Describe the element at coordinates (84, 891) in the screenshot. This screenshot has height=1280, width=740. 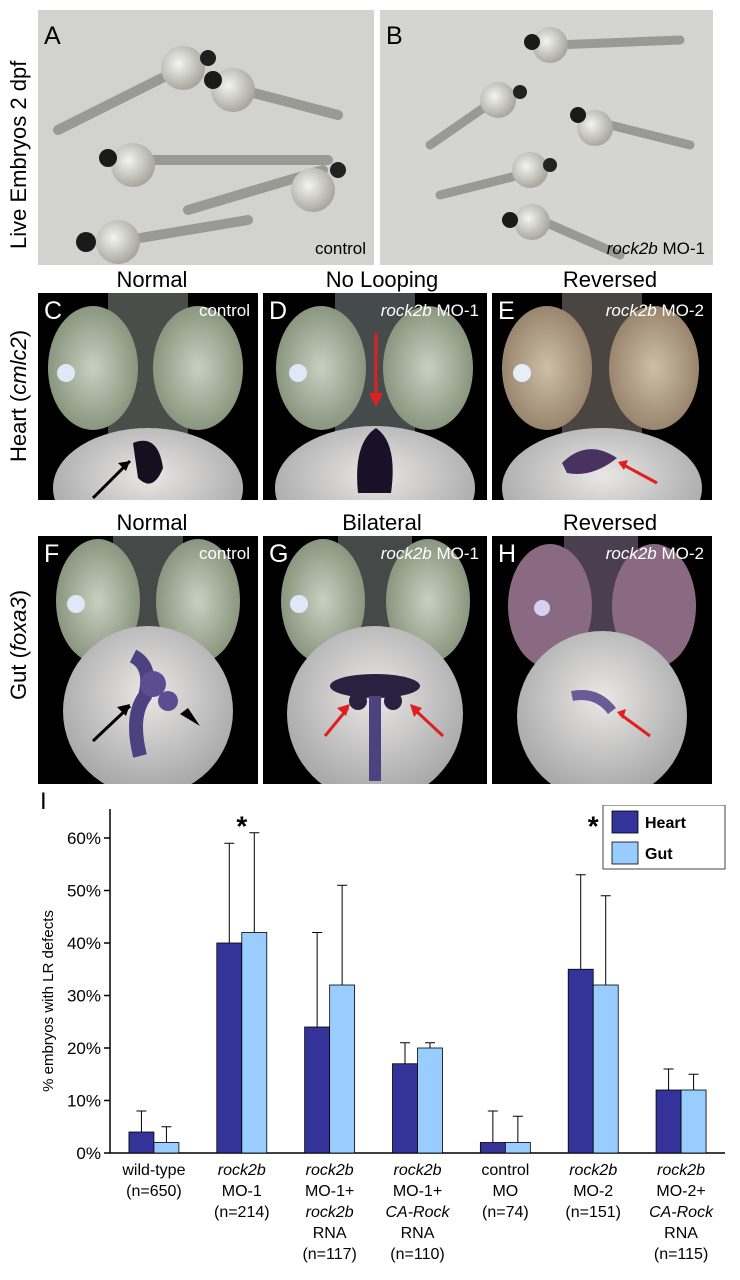
I see `y-tick-label: 50%` at that location.